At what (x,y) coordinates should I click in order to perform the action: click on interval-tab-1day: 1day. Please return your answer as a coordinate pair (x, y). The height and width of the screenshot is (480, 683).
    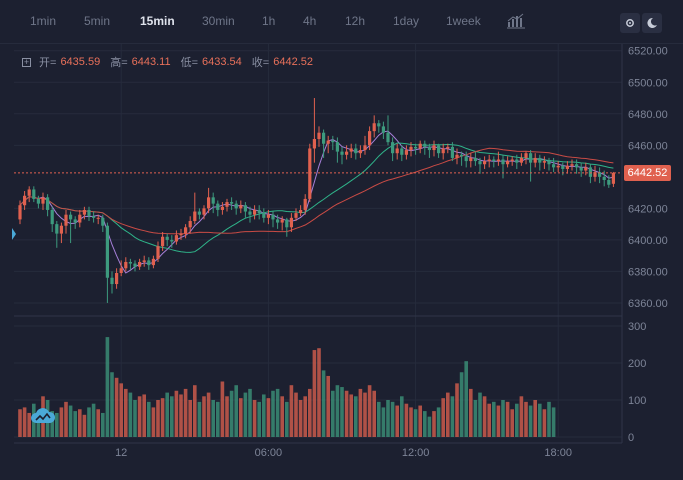
    Looking at the image, I should click on (406, 21).